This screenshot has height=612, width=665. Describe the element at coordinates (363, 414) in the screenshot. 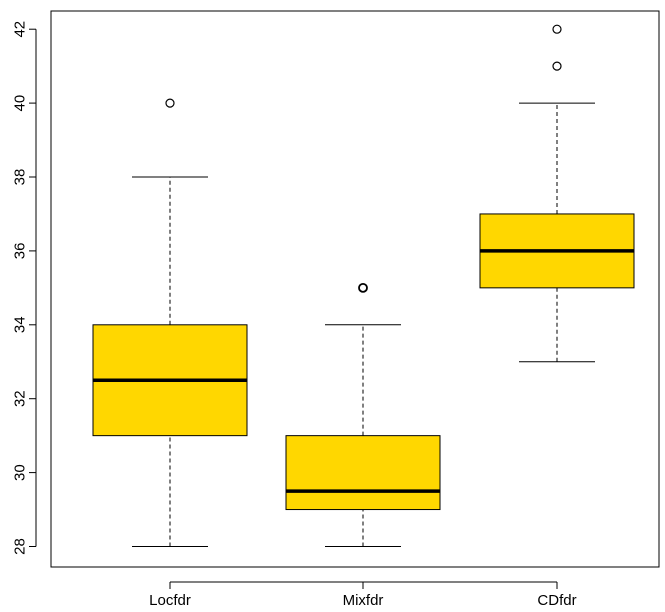

I see `box-mixfdr` at that location.